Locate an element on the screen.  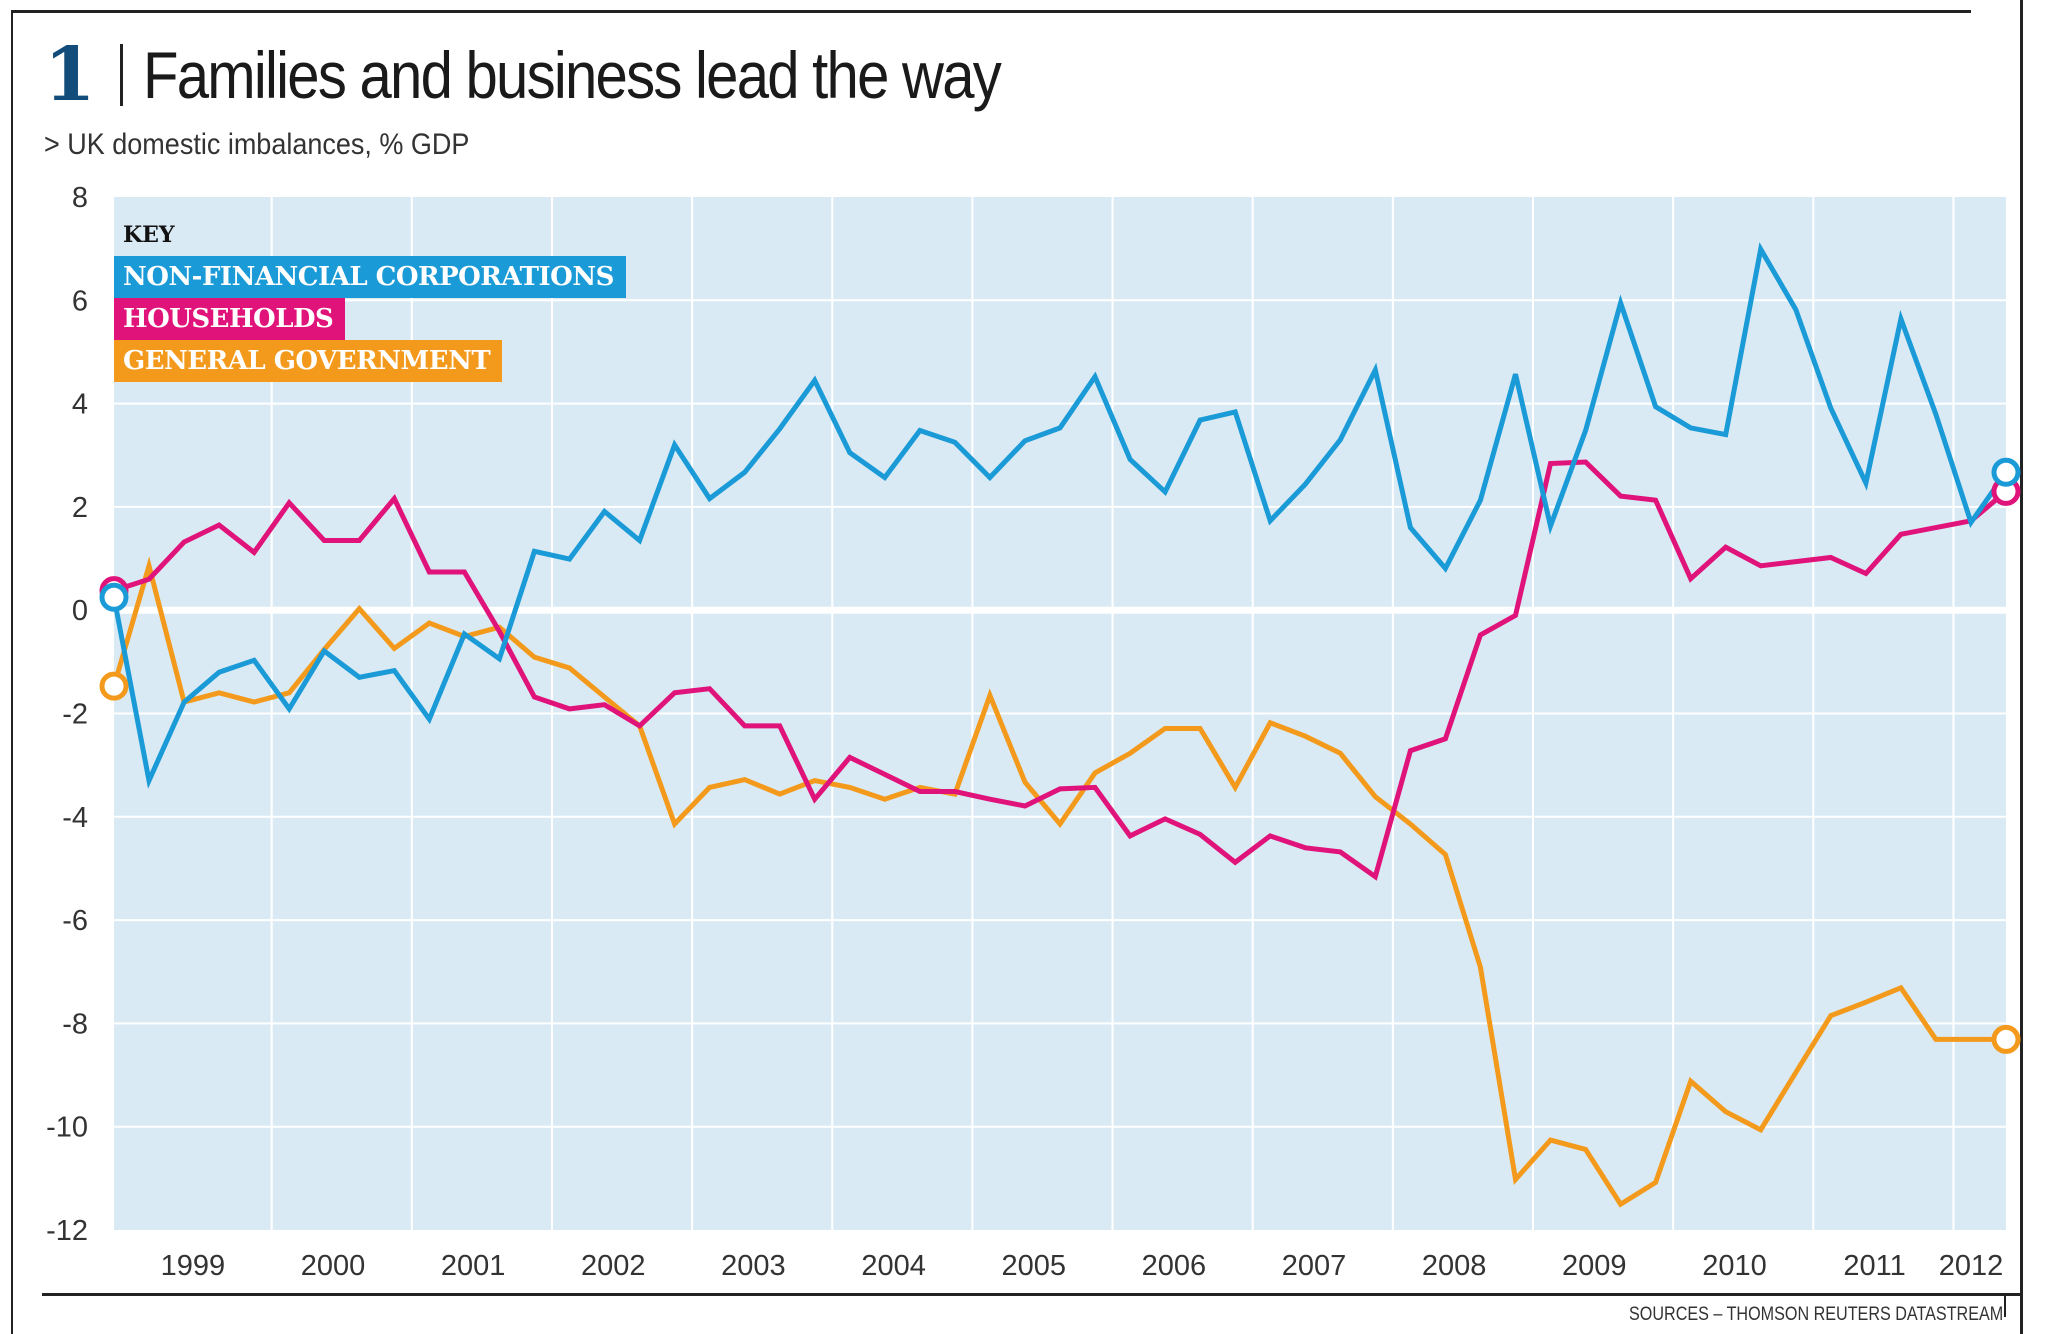
footer-tick is located at coordinates (2005, 1305).